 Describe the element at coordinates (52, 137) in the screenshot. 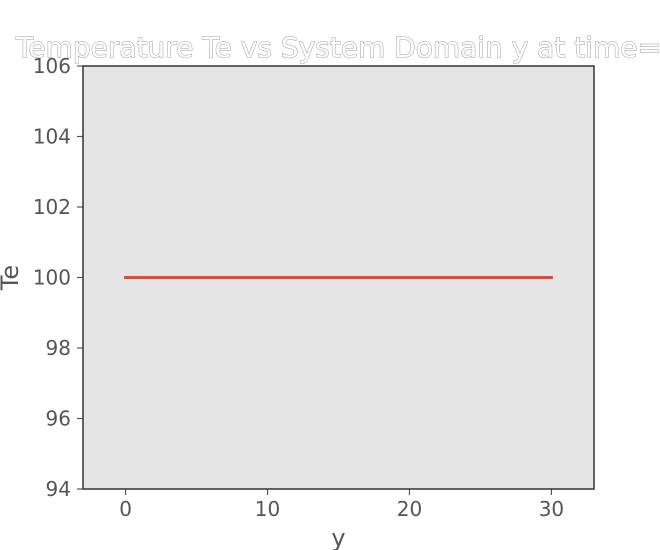

I see `y-tick-label: 104` at that location.